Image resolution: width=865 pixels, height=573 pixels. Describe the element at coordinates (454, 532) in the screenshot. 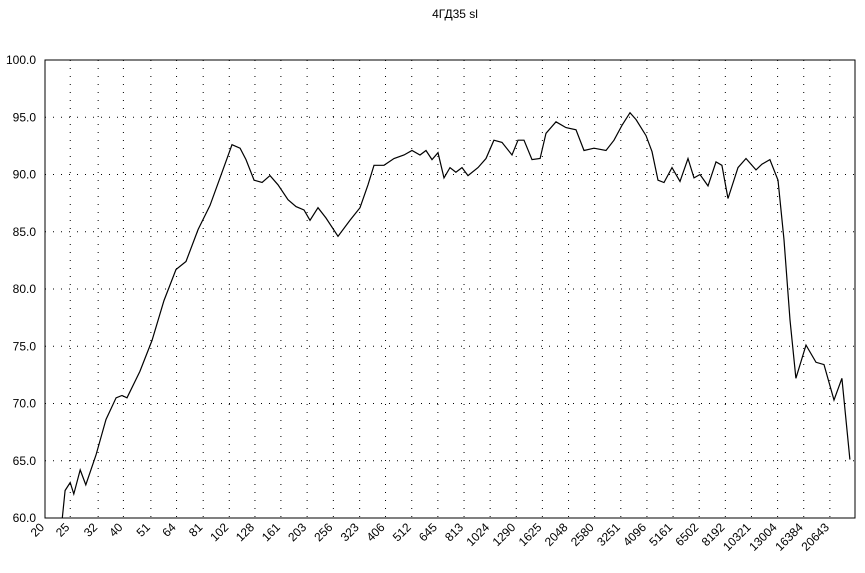

I see `x-tick-label: 813` at that location.